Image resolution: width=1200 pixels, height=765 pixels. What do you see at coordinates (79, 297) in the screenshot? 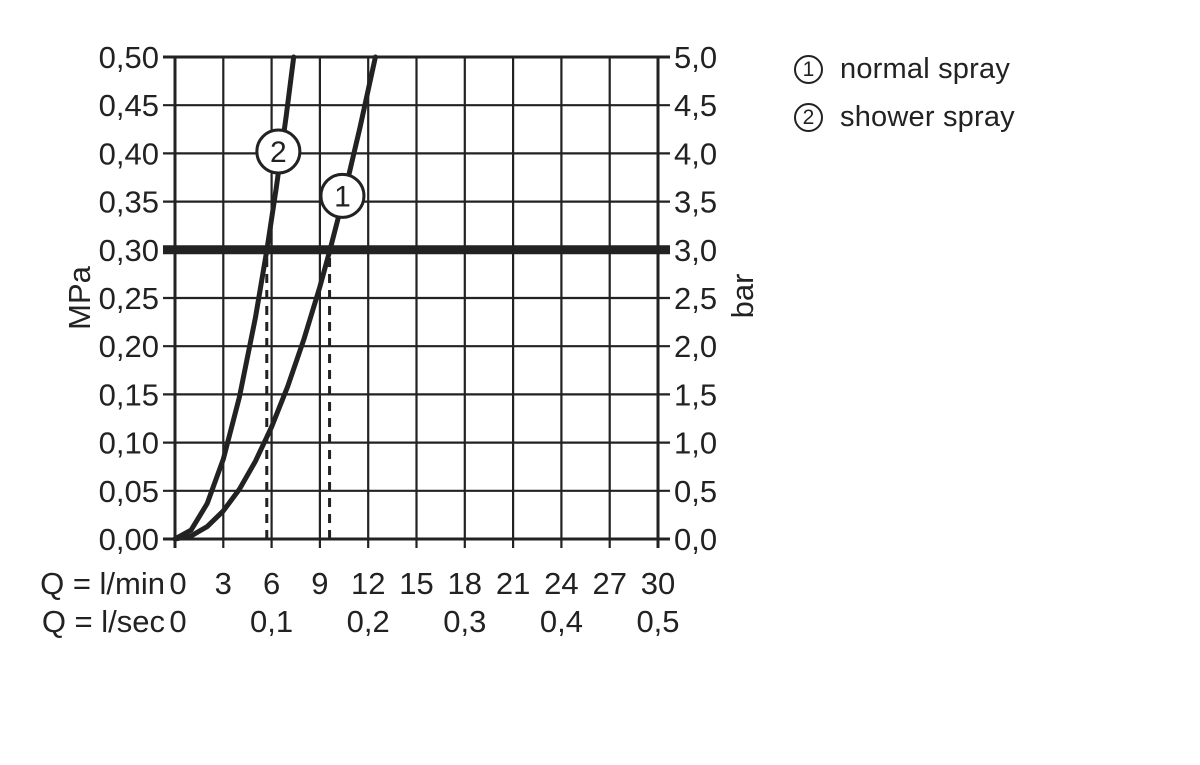
I see `y-axis-unit-mpa: MPa` at bounding box center [79, 297].